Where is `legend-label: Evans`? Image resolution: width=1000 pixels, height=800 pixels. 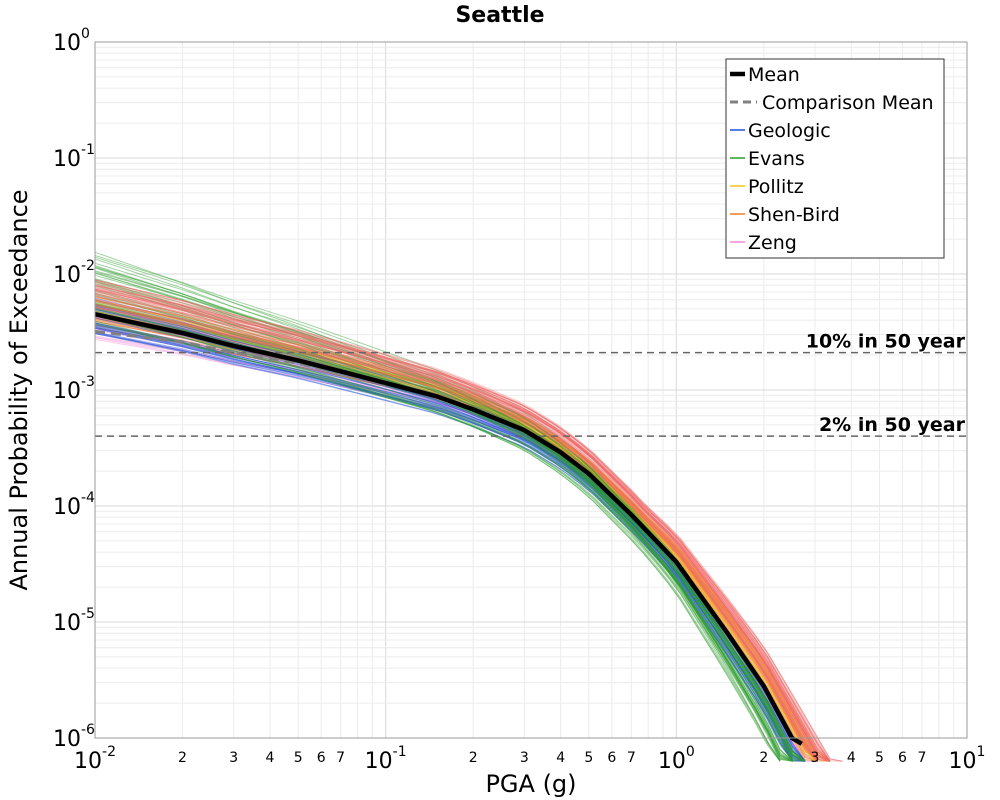 legend-label: Evans is located at coordinates (776, 159).